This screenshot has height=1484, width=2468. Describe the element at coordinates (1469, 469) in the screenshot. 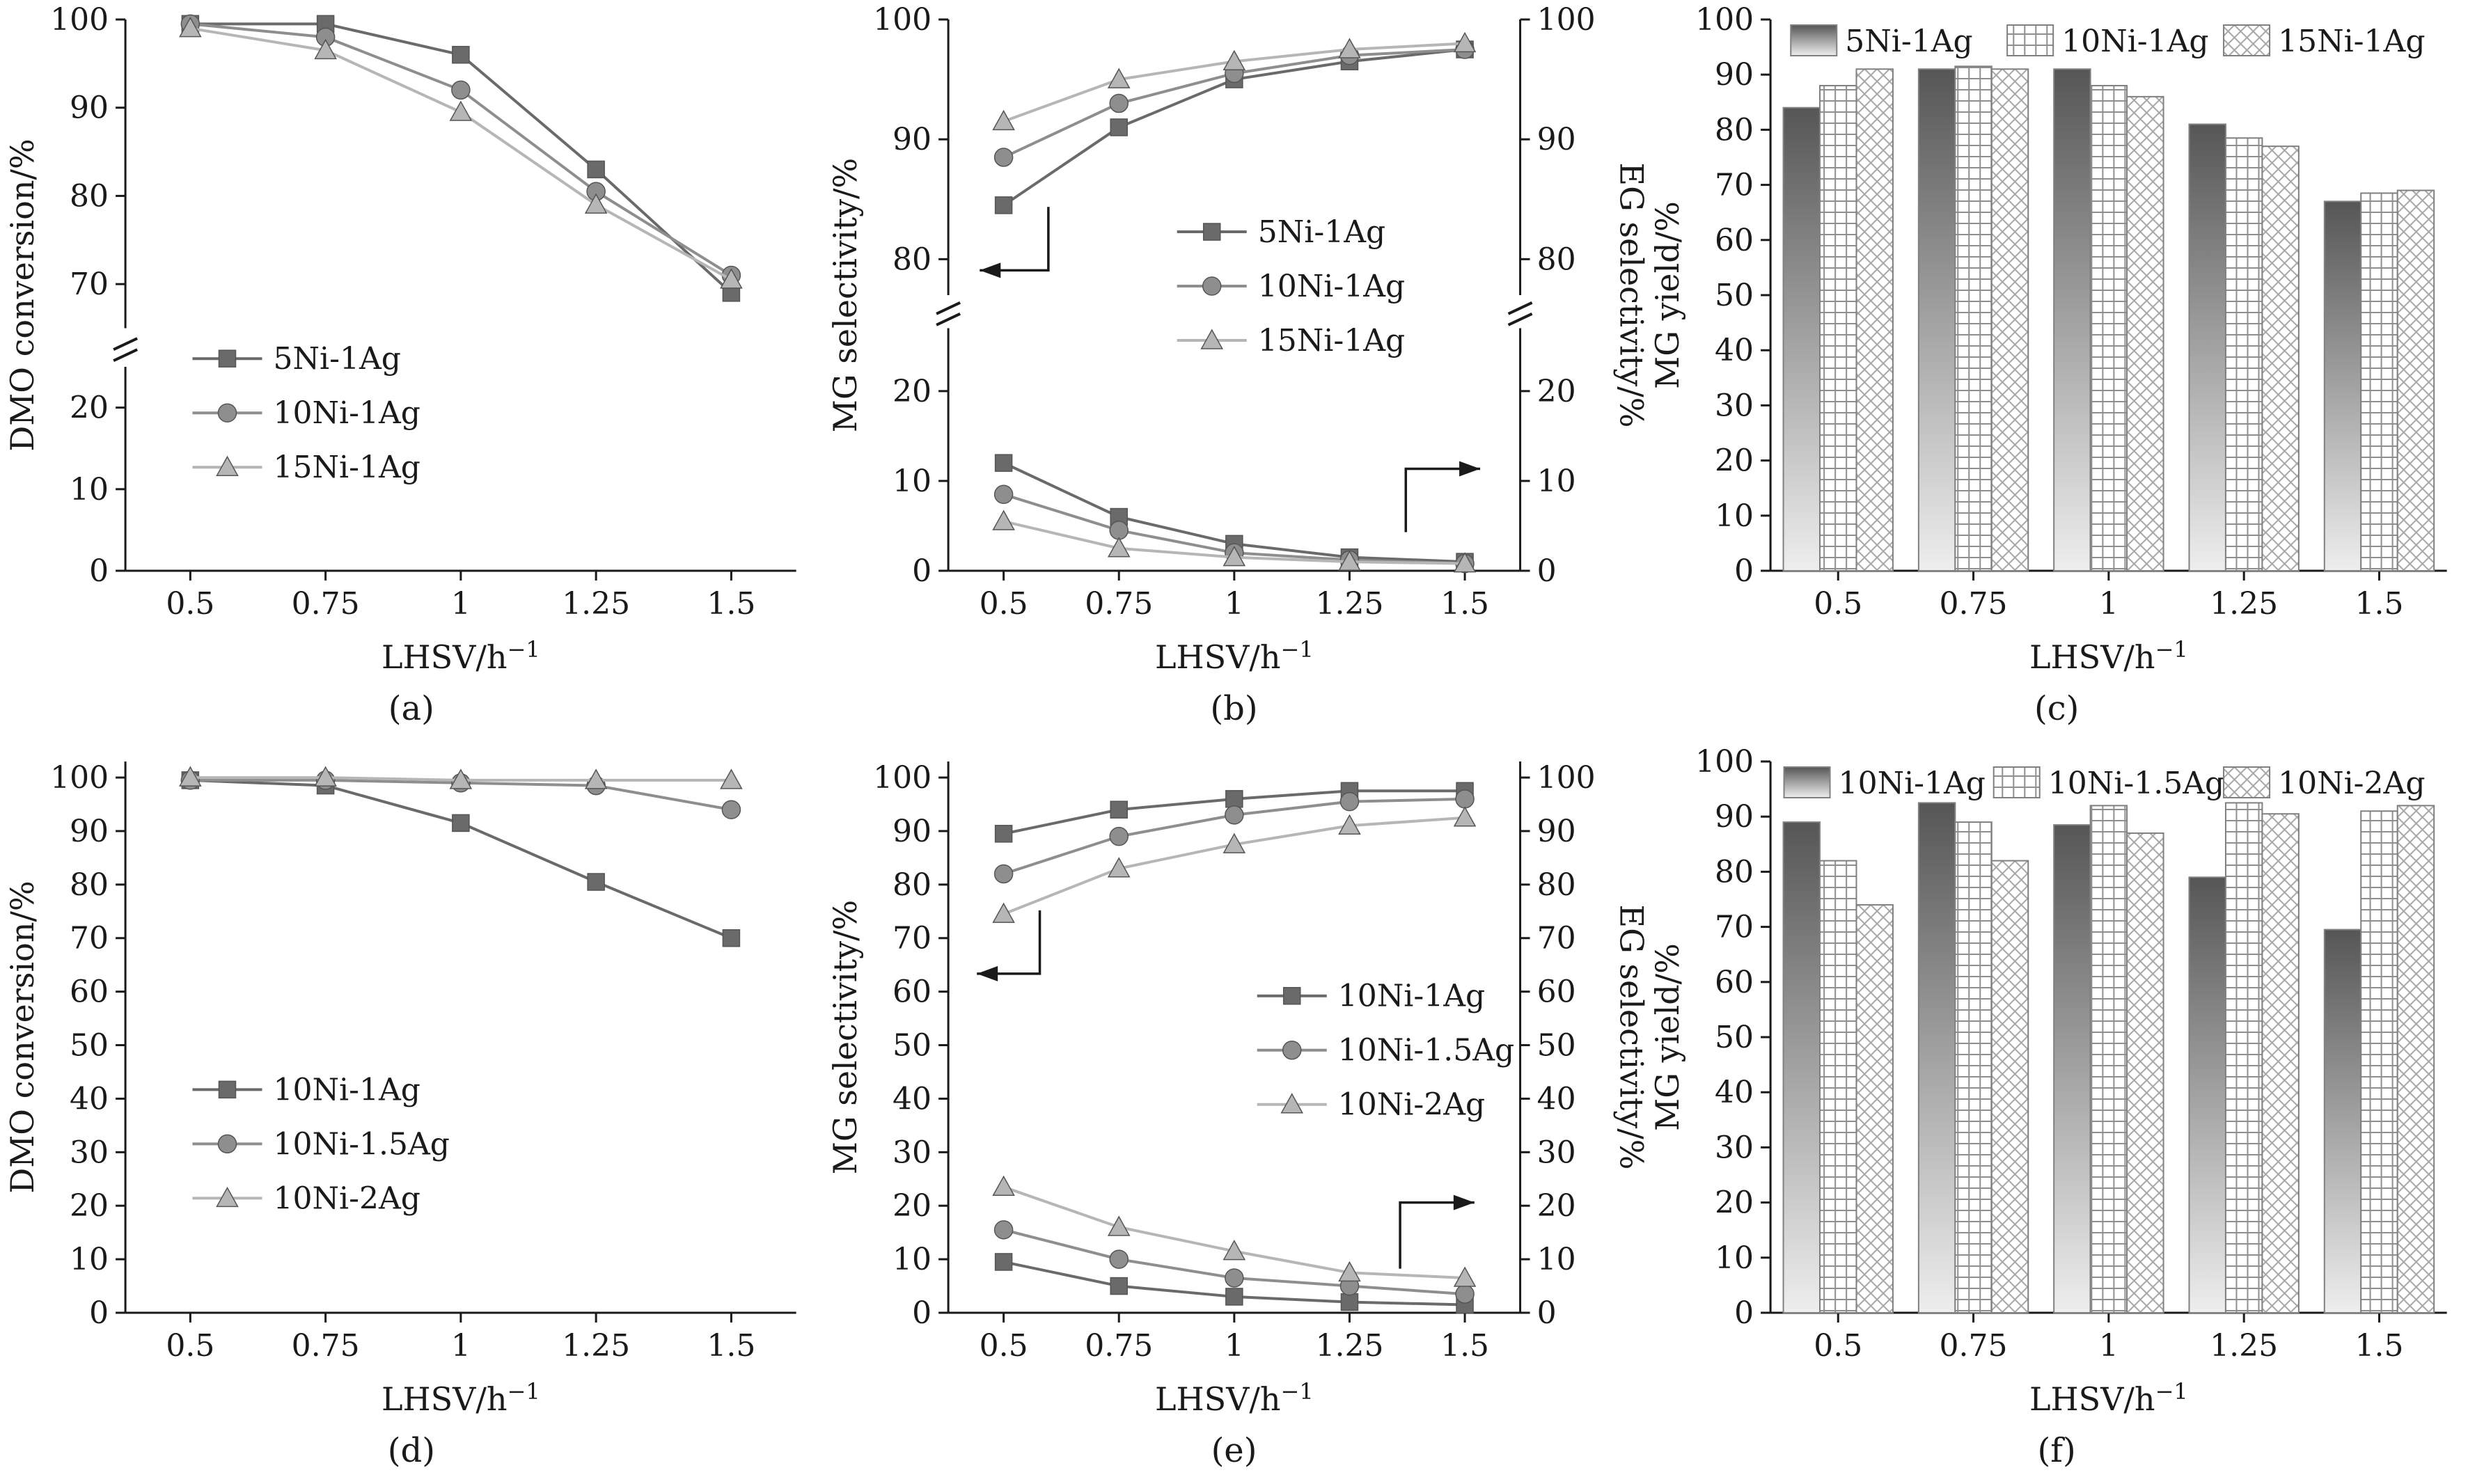

I see `arrow-head` at that location.